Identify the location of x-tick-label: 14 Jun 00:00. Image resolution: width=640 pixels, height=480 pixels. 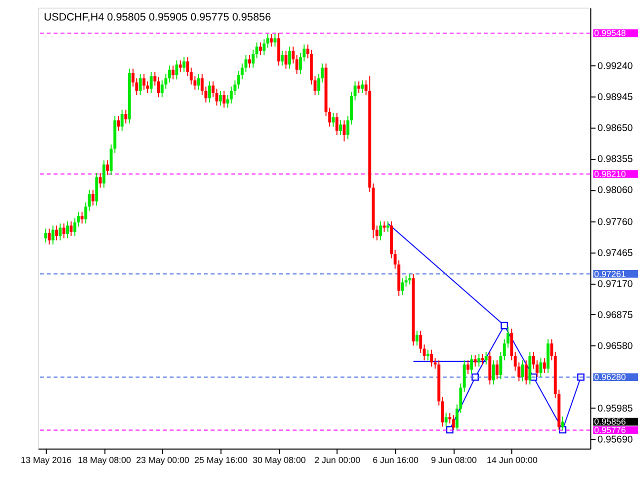
(512, 459).